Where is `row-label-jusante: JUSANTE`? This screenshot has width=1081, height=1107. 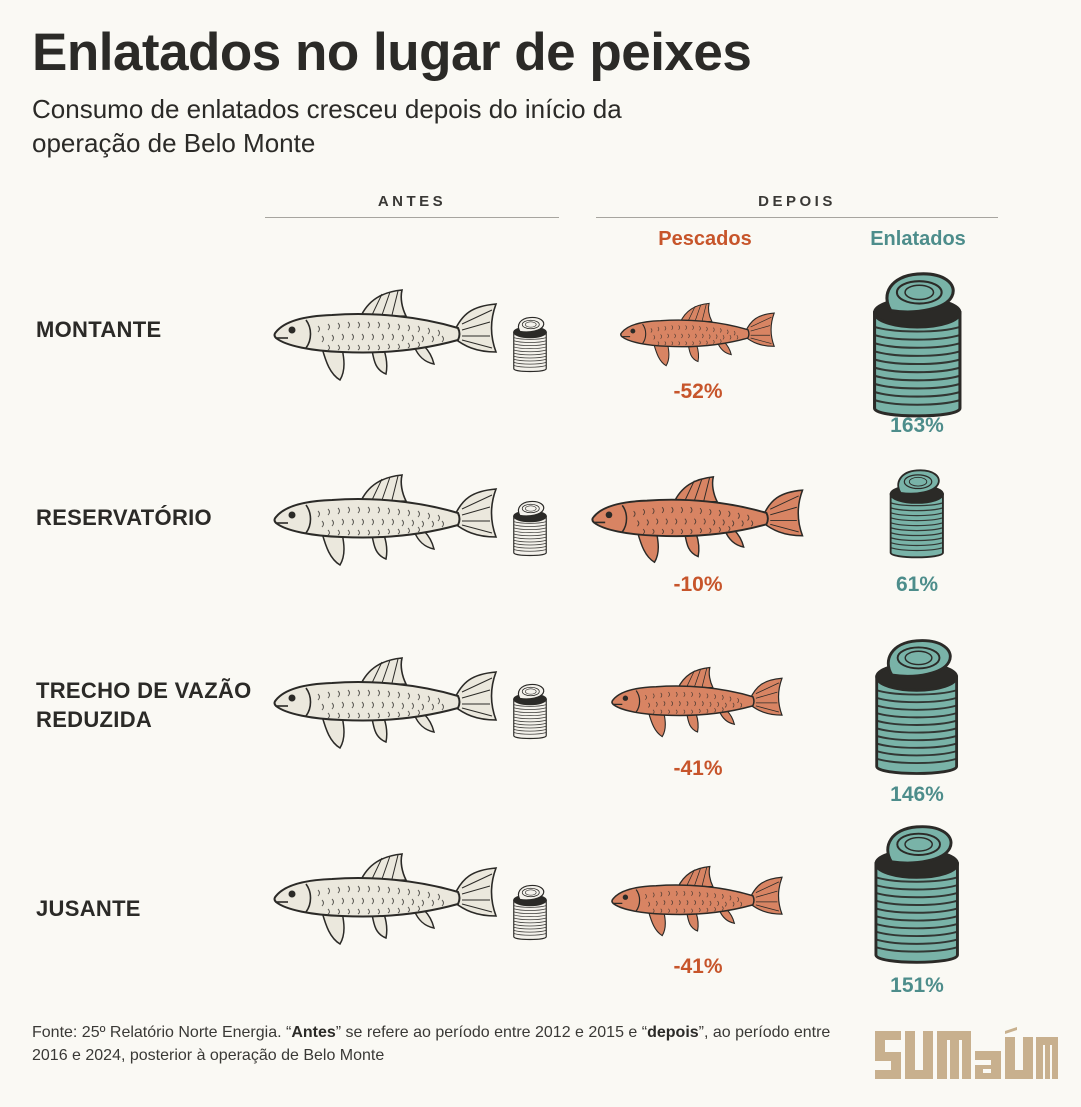 row-label-jusante: JUSANTE is located at coordinates (88, 908).